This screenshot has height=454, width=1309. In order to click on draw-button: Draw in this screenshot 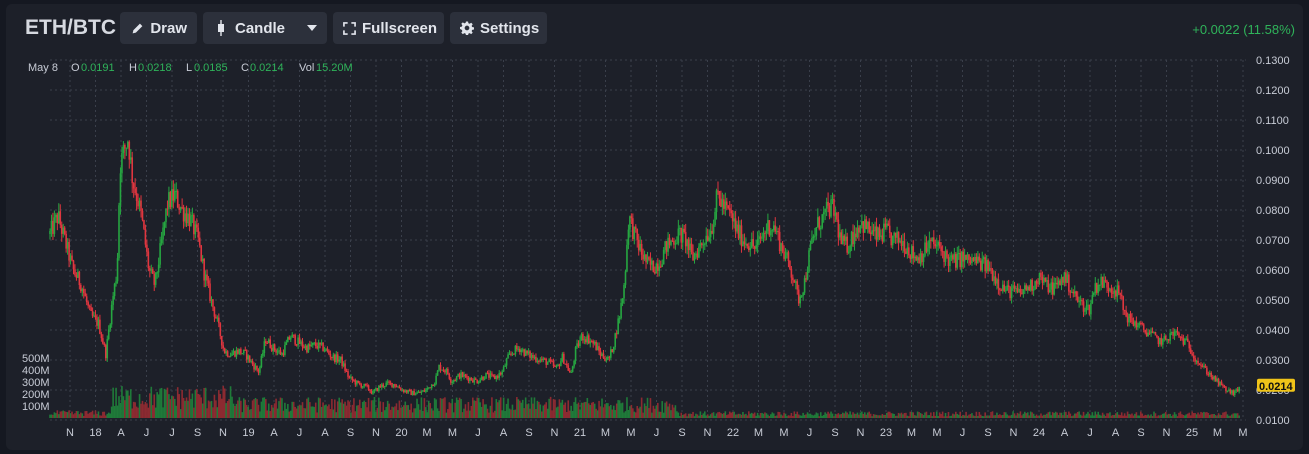, I will do `click(158, 28)`.